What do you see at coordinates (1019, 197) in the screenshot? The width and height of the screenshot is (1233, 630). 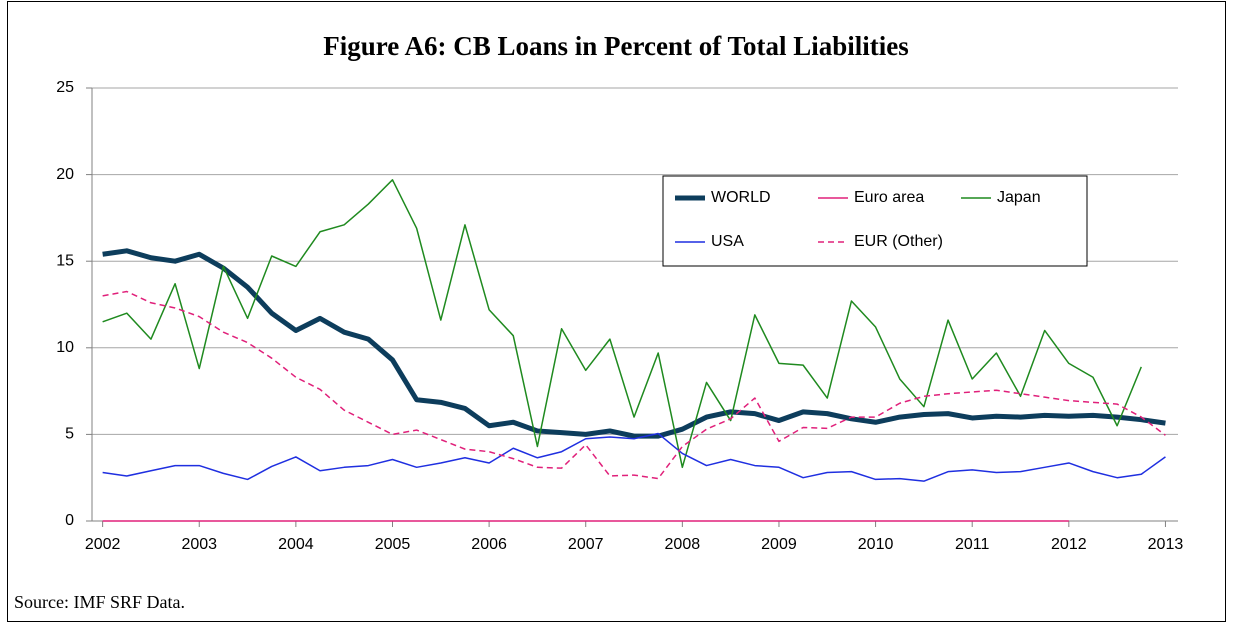 I see `legend-label: Japan` at bounding box center [1019, 197].